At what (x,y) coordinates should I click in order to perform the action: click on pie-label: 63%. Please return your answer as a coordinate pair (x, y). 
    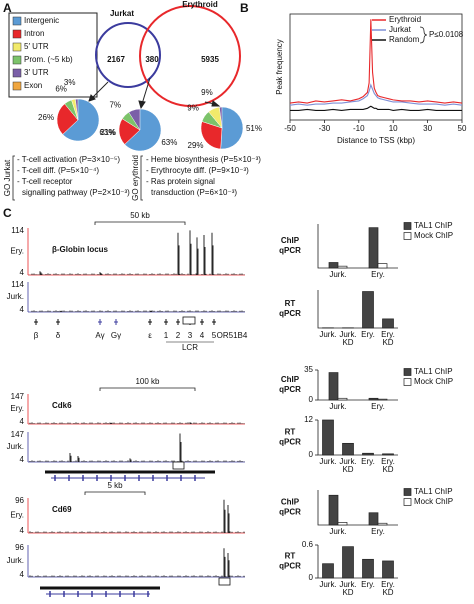
    Looking at the image, I should click on (169, 142).